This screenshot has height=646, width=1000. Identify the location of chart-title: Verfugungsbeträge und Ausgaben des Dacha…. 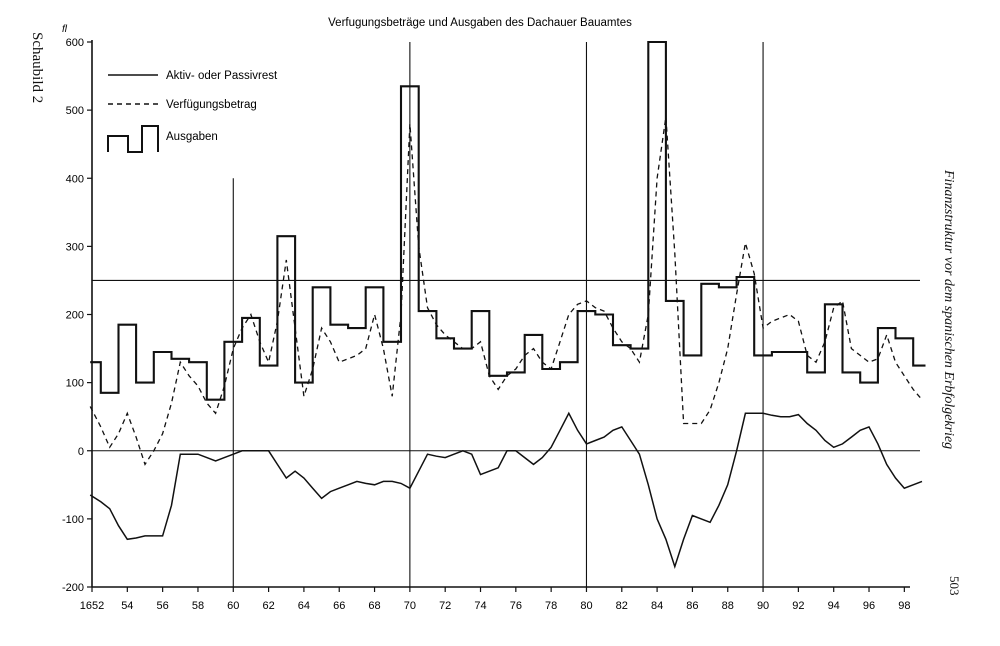
(480, 23).